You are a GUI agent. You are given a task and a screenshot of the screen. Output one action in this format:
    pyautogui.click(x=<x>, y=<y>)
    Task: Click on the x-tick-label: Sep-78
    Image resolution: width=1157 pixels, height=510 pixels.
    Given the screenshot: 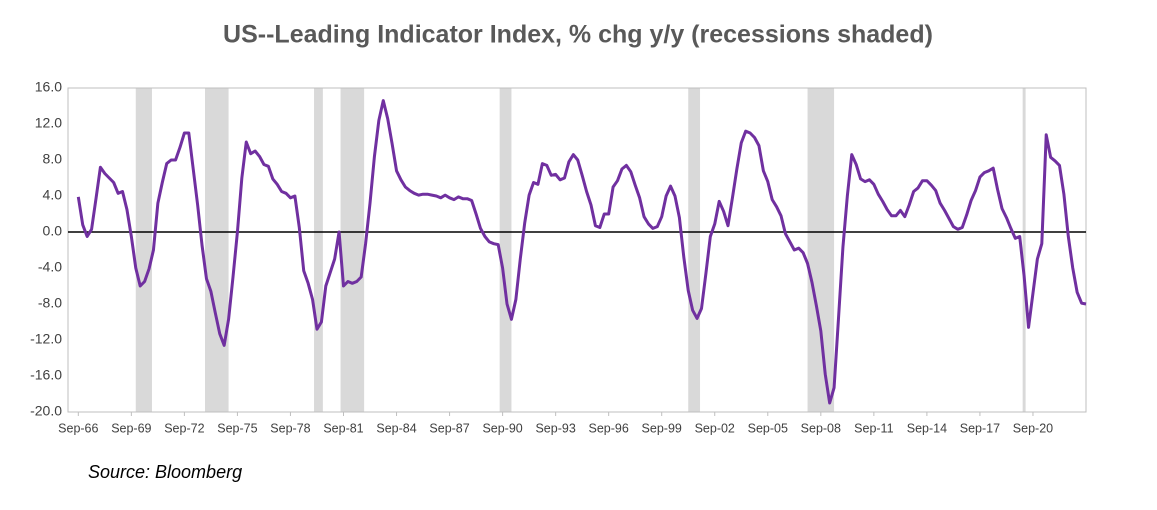 What is the action you would take?
    pyautogui.click(x=290, y=428)
    